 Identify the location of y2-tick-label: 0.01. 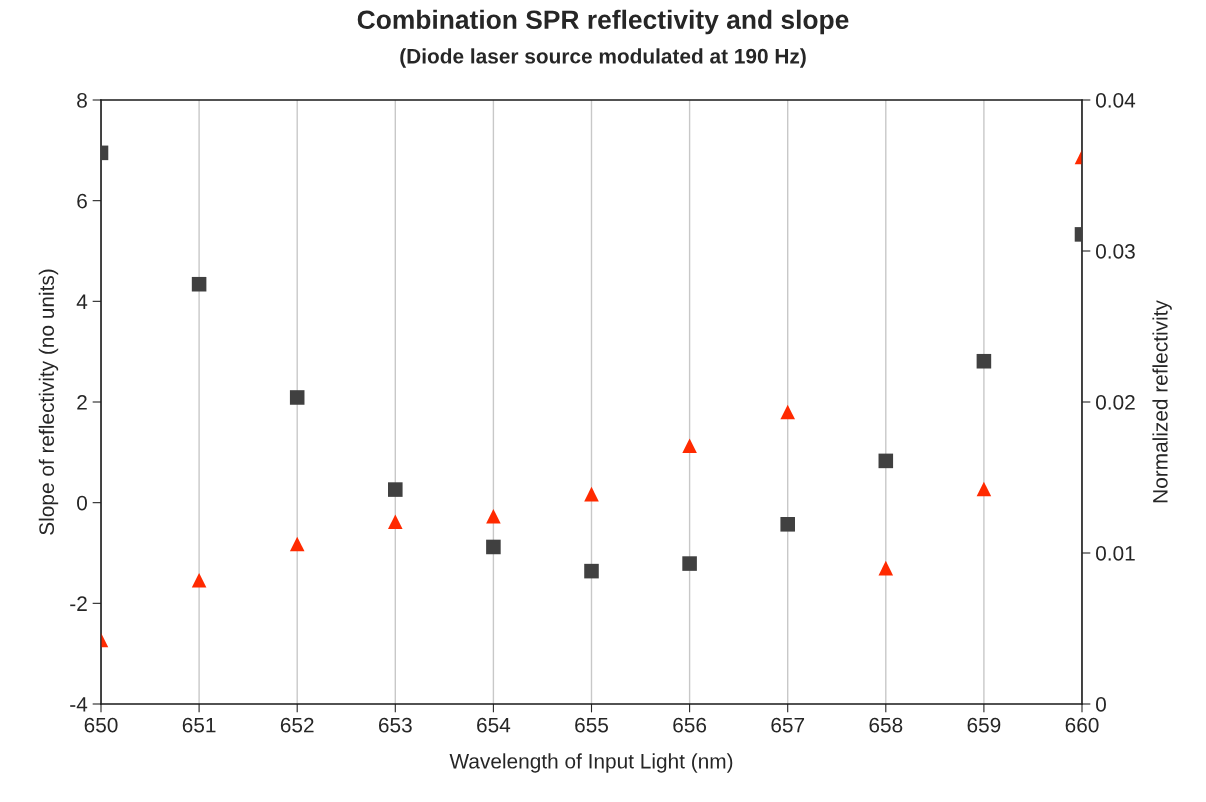
(1115, 553).